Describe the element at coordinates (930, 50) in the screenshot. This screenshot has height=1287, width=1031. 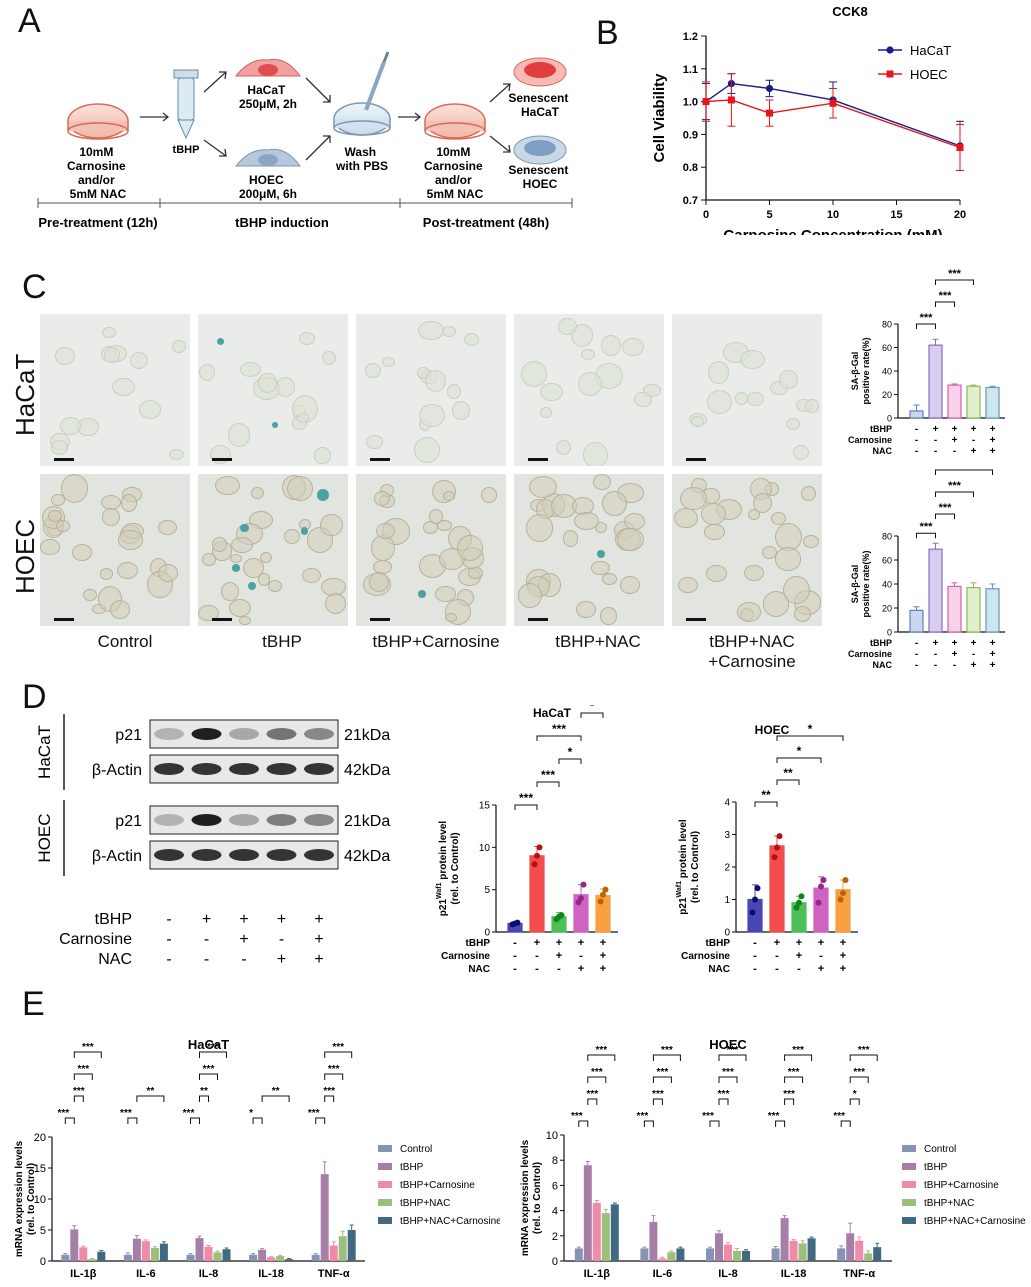
I see `legend-label: HaCaT` at that location.